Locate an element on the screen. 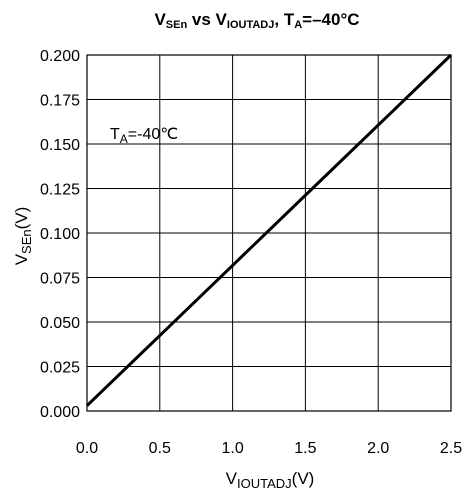  chart-title: VSEn vs VIOUTADJ, TA=–40°C is located at coordinates (256, 20).